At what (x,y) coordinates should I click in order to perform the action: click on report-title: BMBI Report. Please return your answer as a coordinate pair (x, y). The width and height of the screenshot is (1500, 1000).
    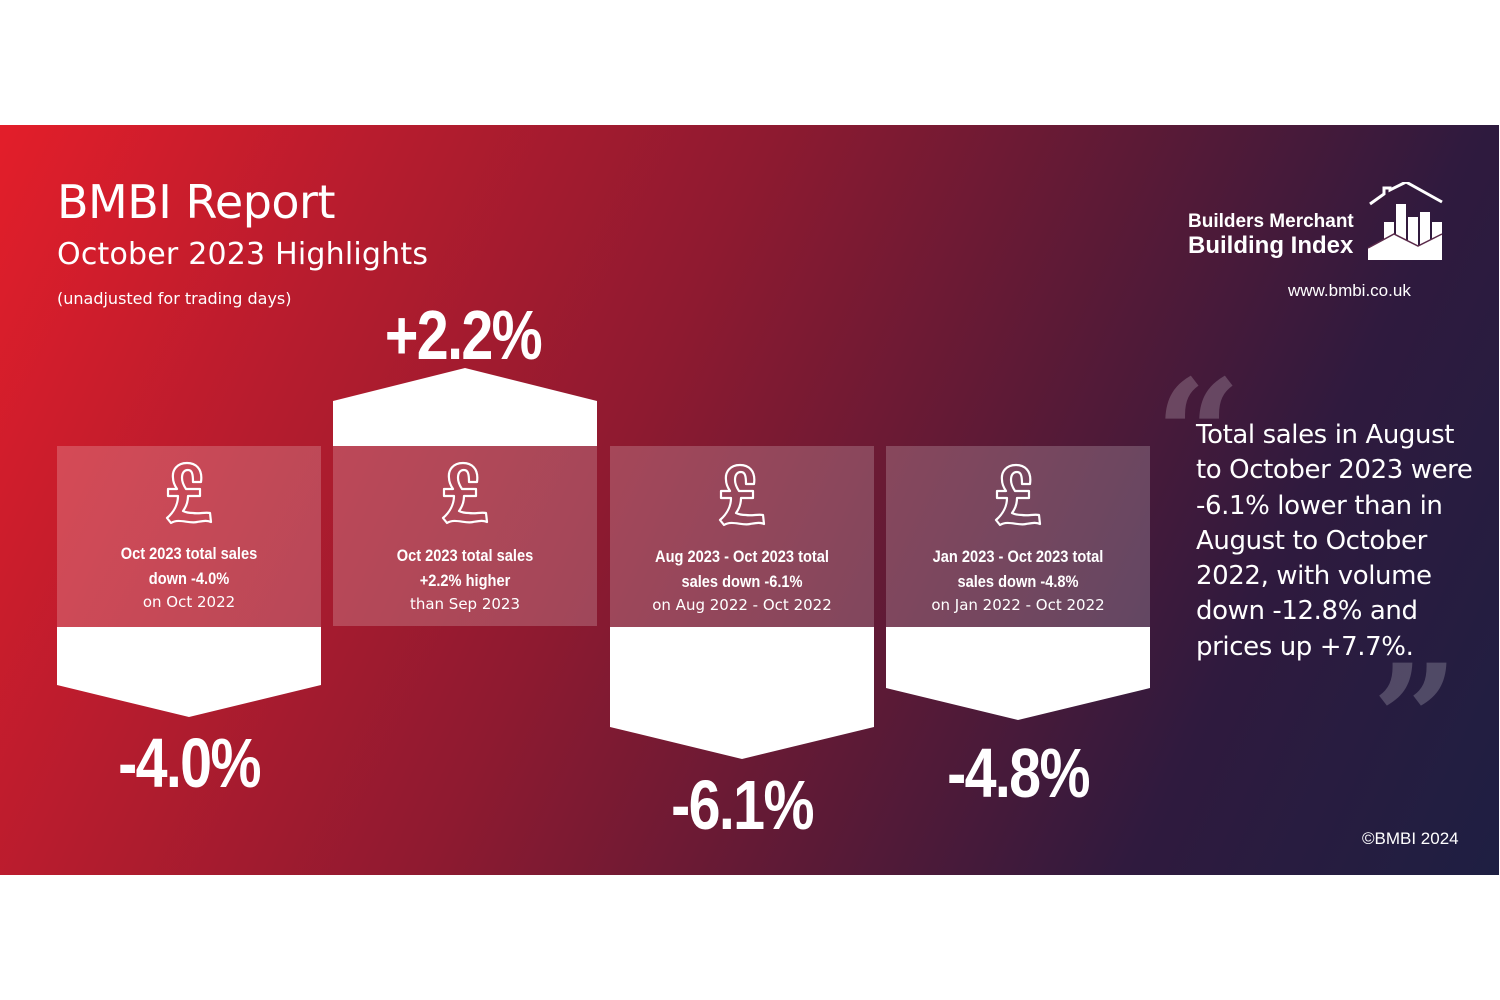
    Looking at the image, I should click on (196, 202).